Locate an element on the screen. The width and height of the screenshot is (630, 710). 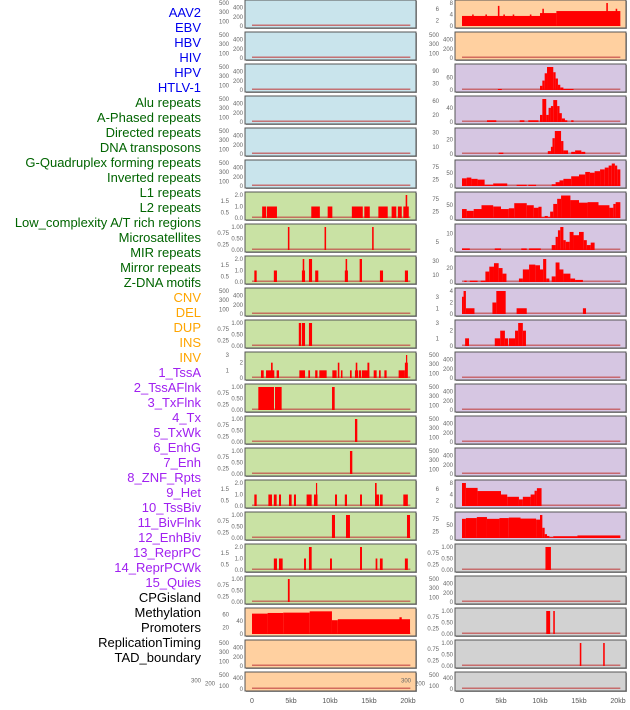
panel-background is located at coordinates (540, 462).